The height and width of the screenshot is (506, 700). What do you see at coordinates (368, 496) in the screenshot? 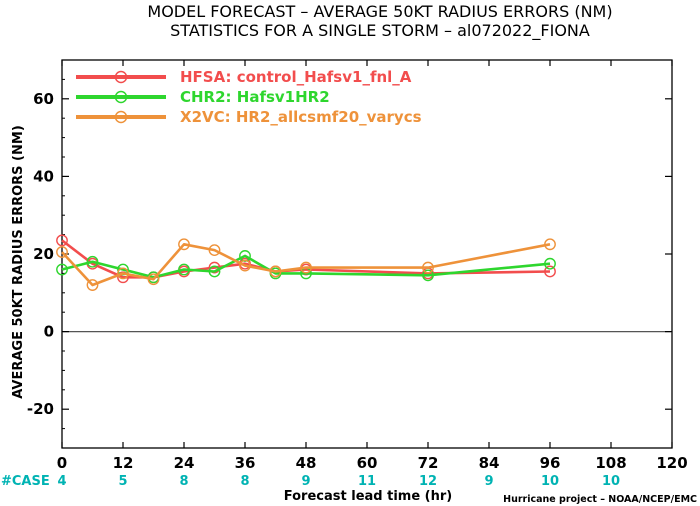
I see `x-axis-label: Forecast lead time (hr)` at bounding box center [368, 496].